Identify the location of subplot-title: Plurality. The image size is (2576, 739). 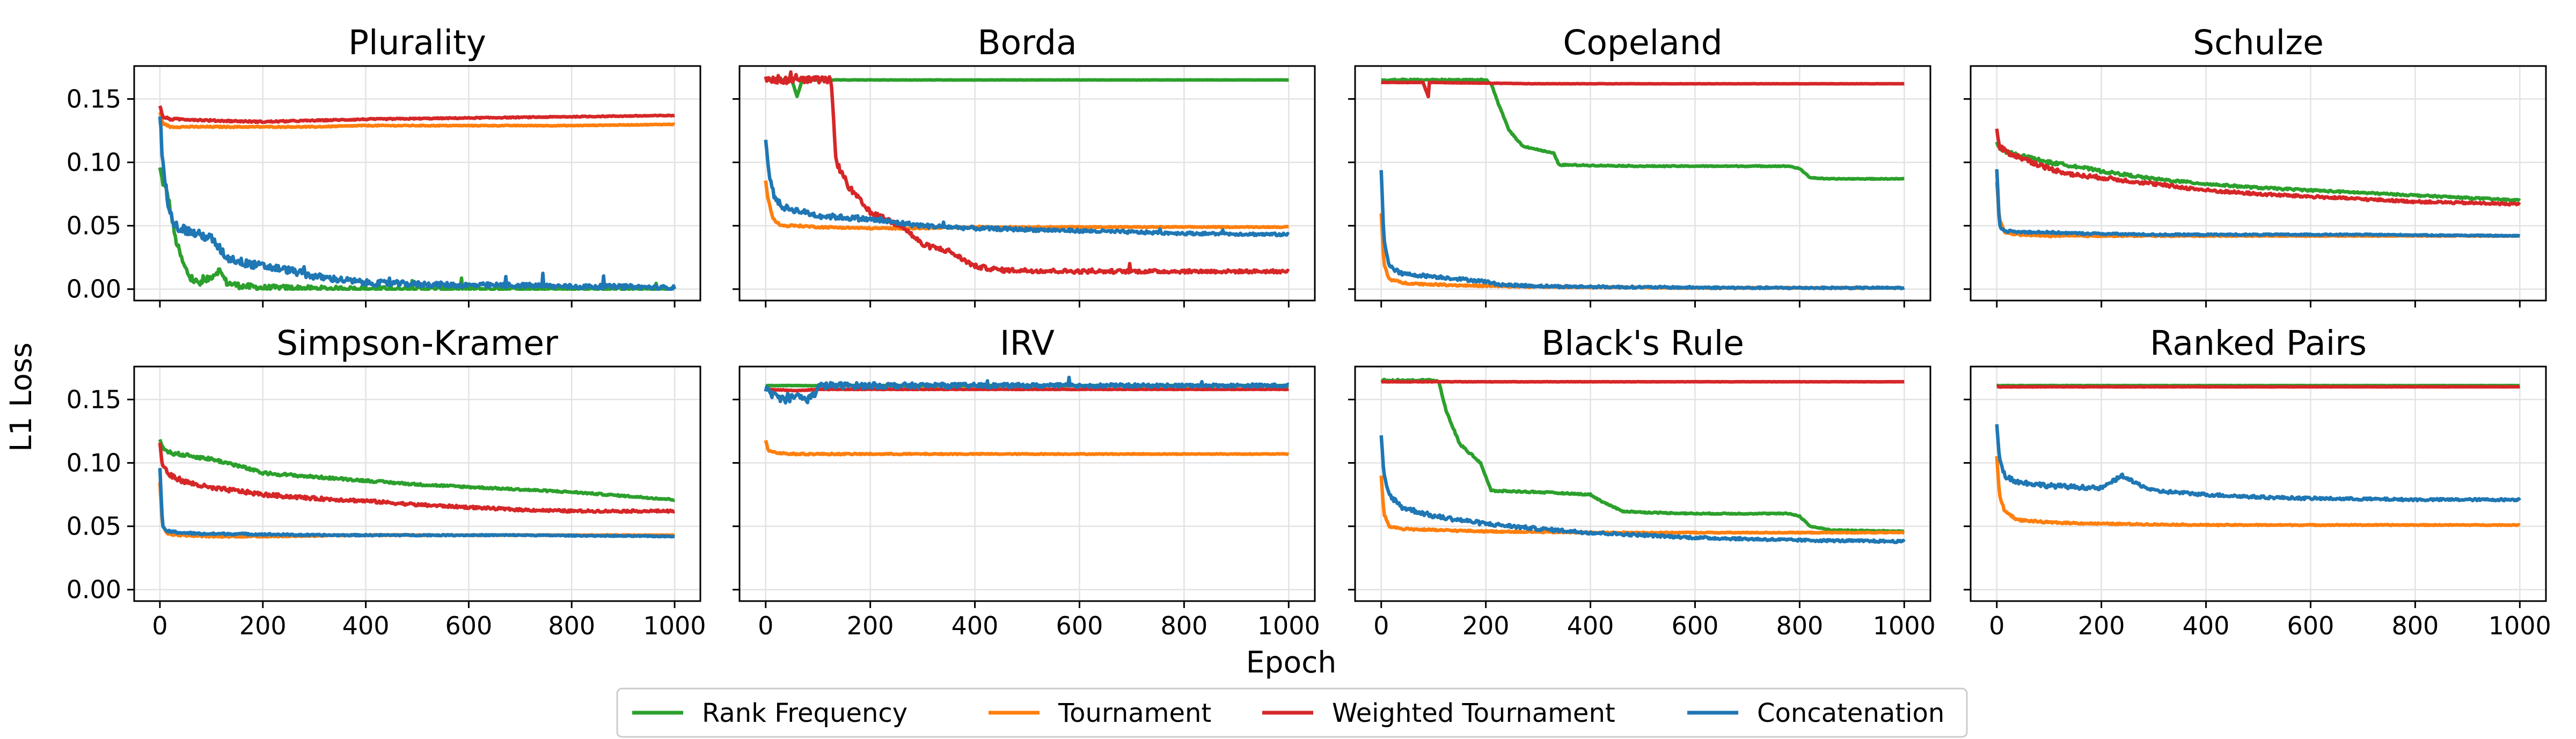
(417, 42).